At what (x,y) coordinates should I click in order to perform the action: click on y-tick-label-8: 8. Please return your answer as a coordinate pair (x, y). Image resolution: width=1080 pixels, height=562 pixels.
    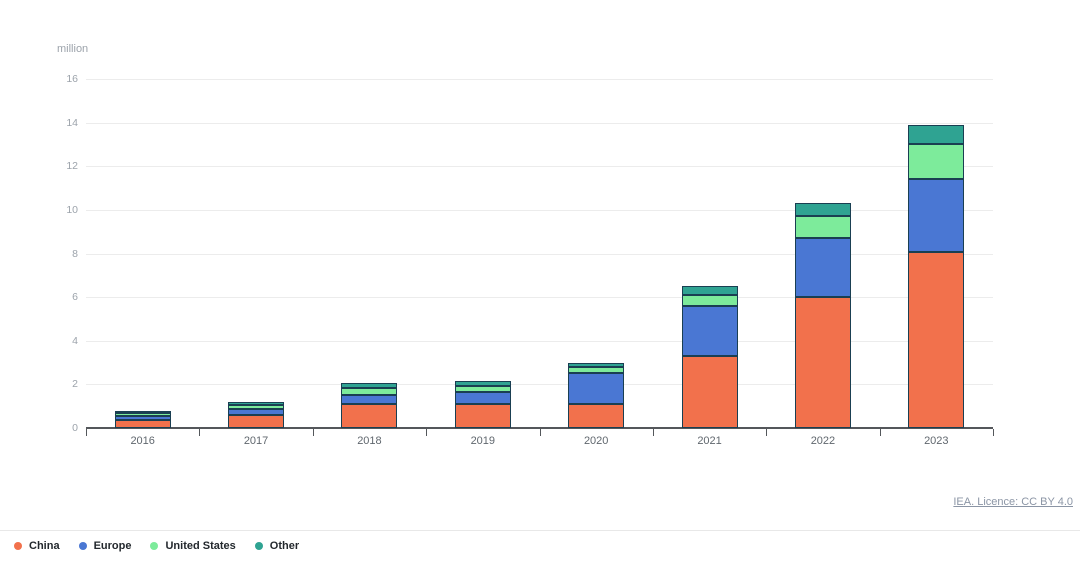
    Looking at the image, I should click on (75, 253).